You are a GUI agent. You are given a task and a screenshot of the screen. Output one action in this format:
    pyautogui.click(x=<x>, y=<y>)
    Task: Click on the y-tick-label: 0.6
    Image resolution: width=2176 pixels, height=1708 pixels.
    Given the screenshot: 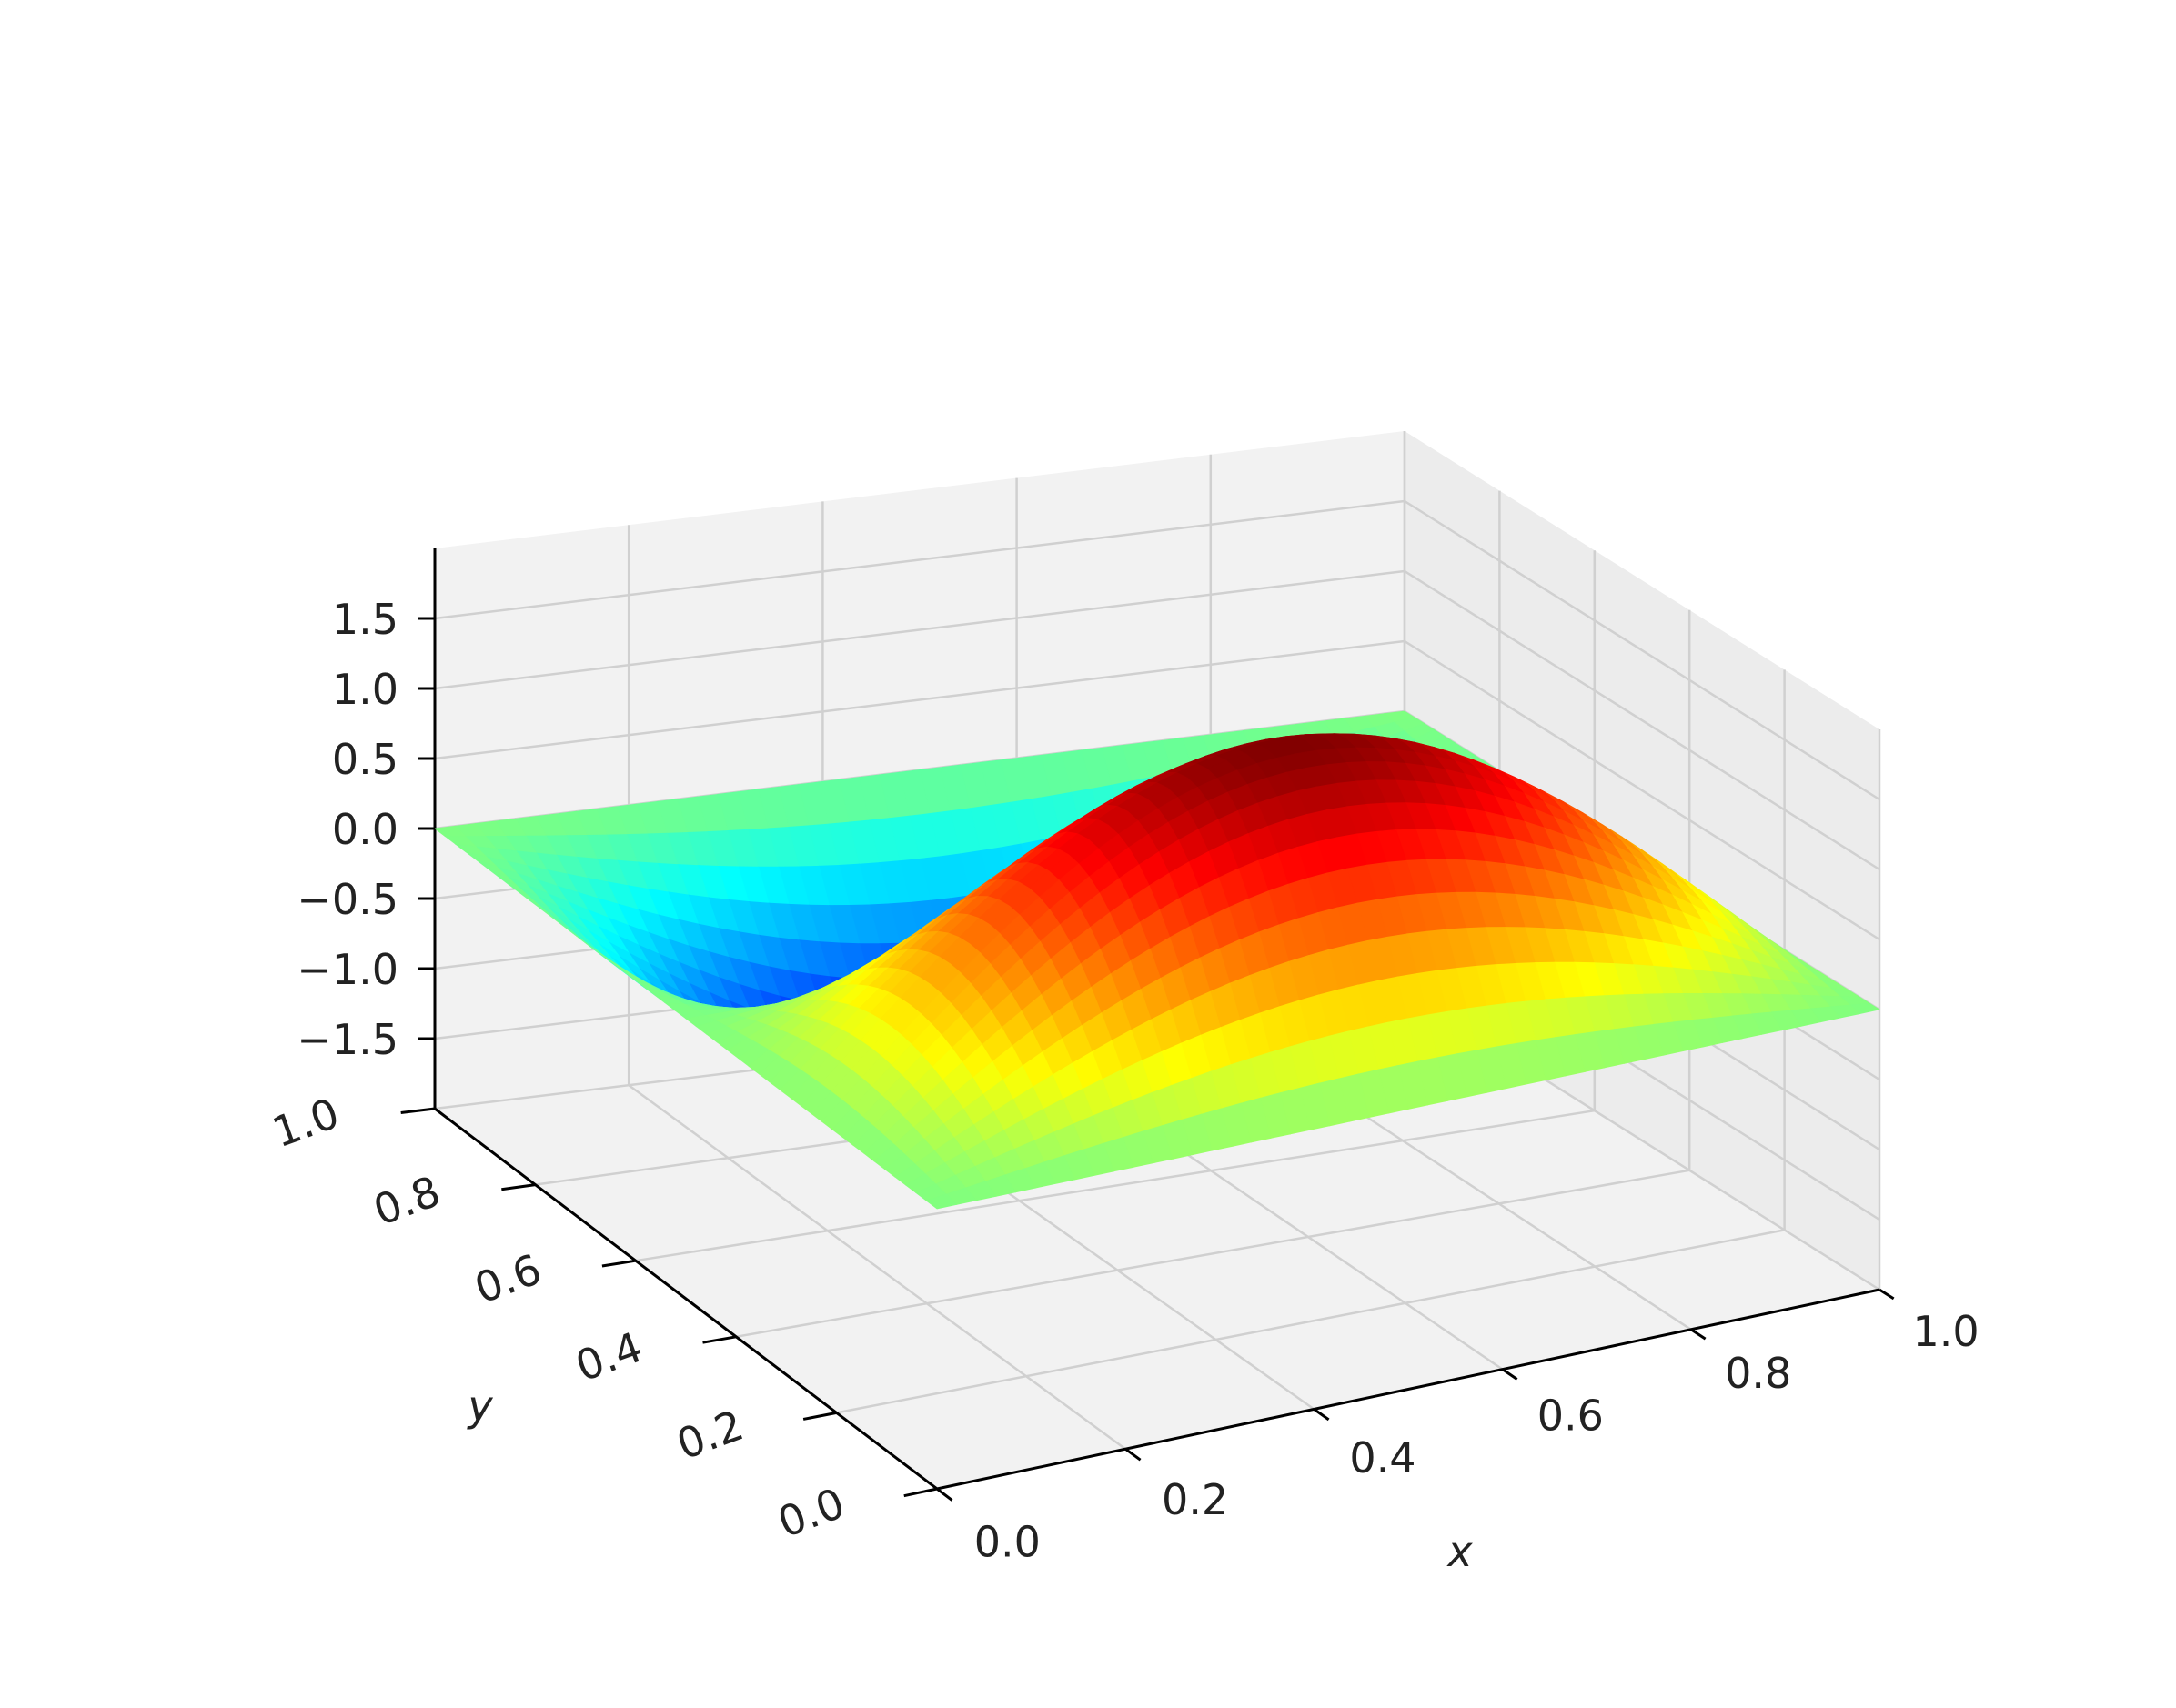 What is the action you would take?
    pyautogui.click(x=508, y=1278)
    